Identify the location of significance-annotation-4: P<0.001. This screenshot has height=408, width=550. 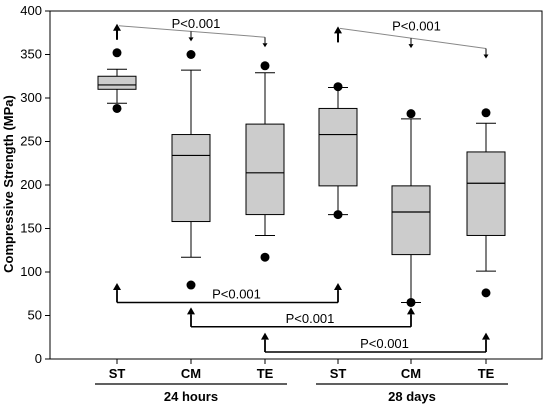
(301, 317).